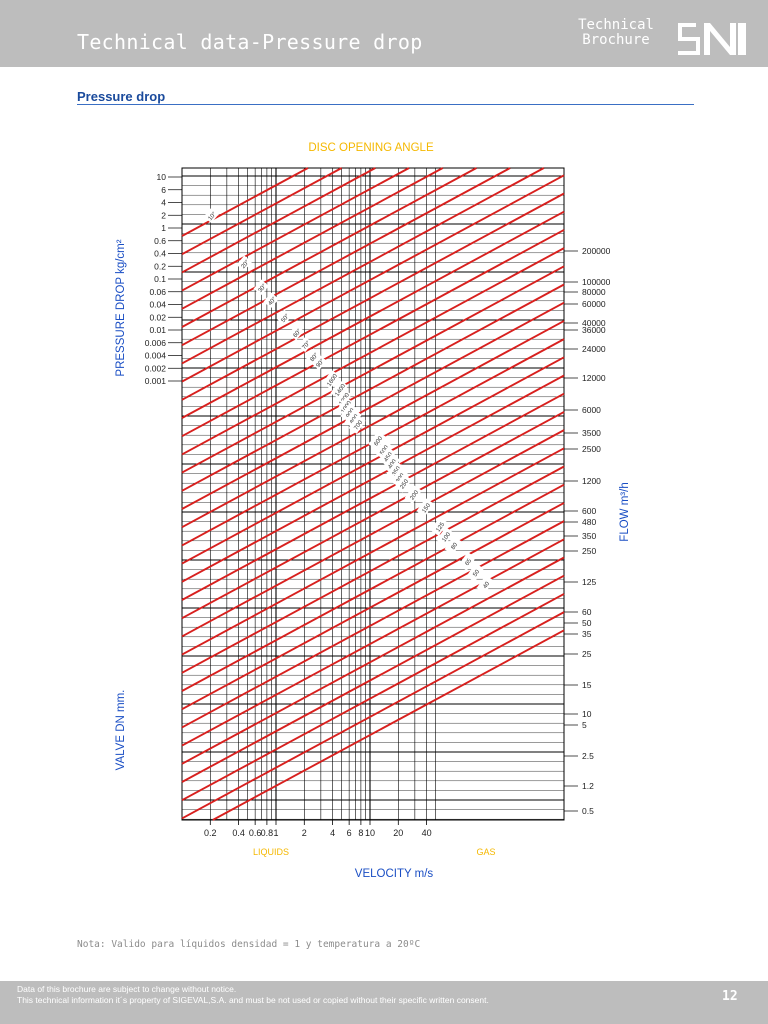  What do you see at coordinates (588, 811) in the screenshot?
I see `flow-tick-label: 0.5` at bounding box center [588, 811].